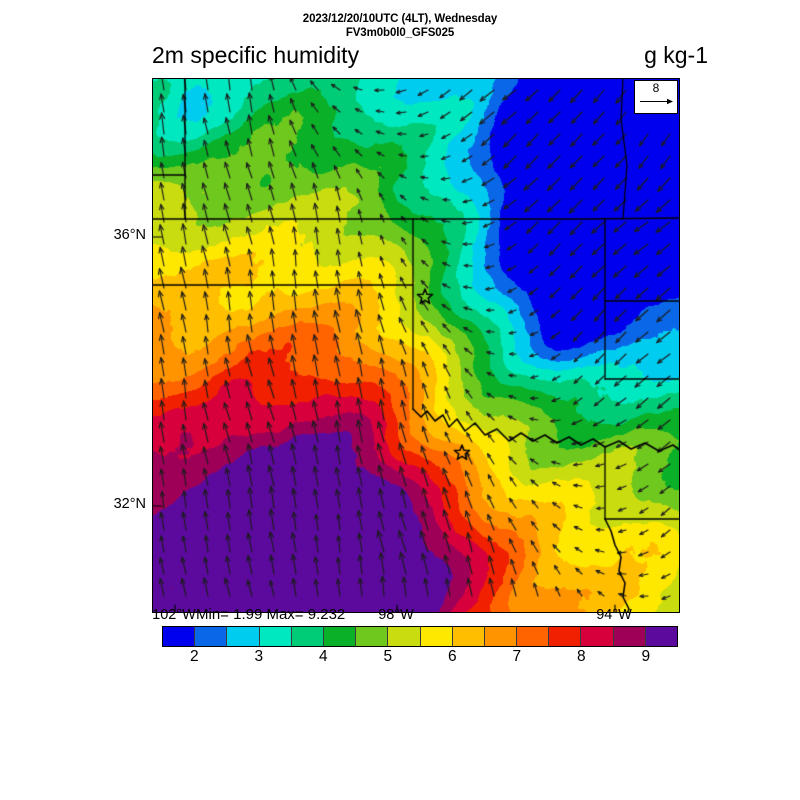 This screenshot has height=800, width=800. What do you see at coordinates (614, 615) in the screenshot?
I see `axis-label-lon-94w: 94°W` at bounding box center [614, 615].